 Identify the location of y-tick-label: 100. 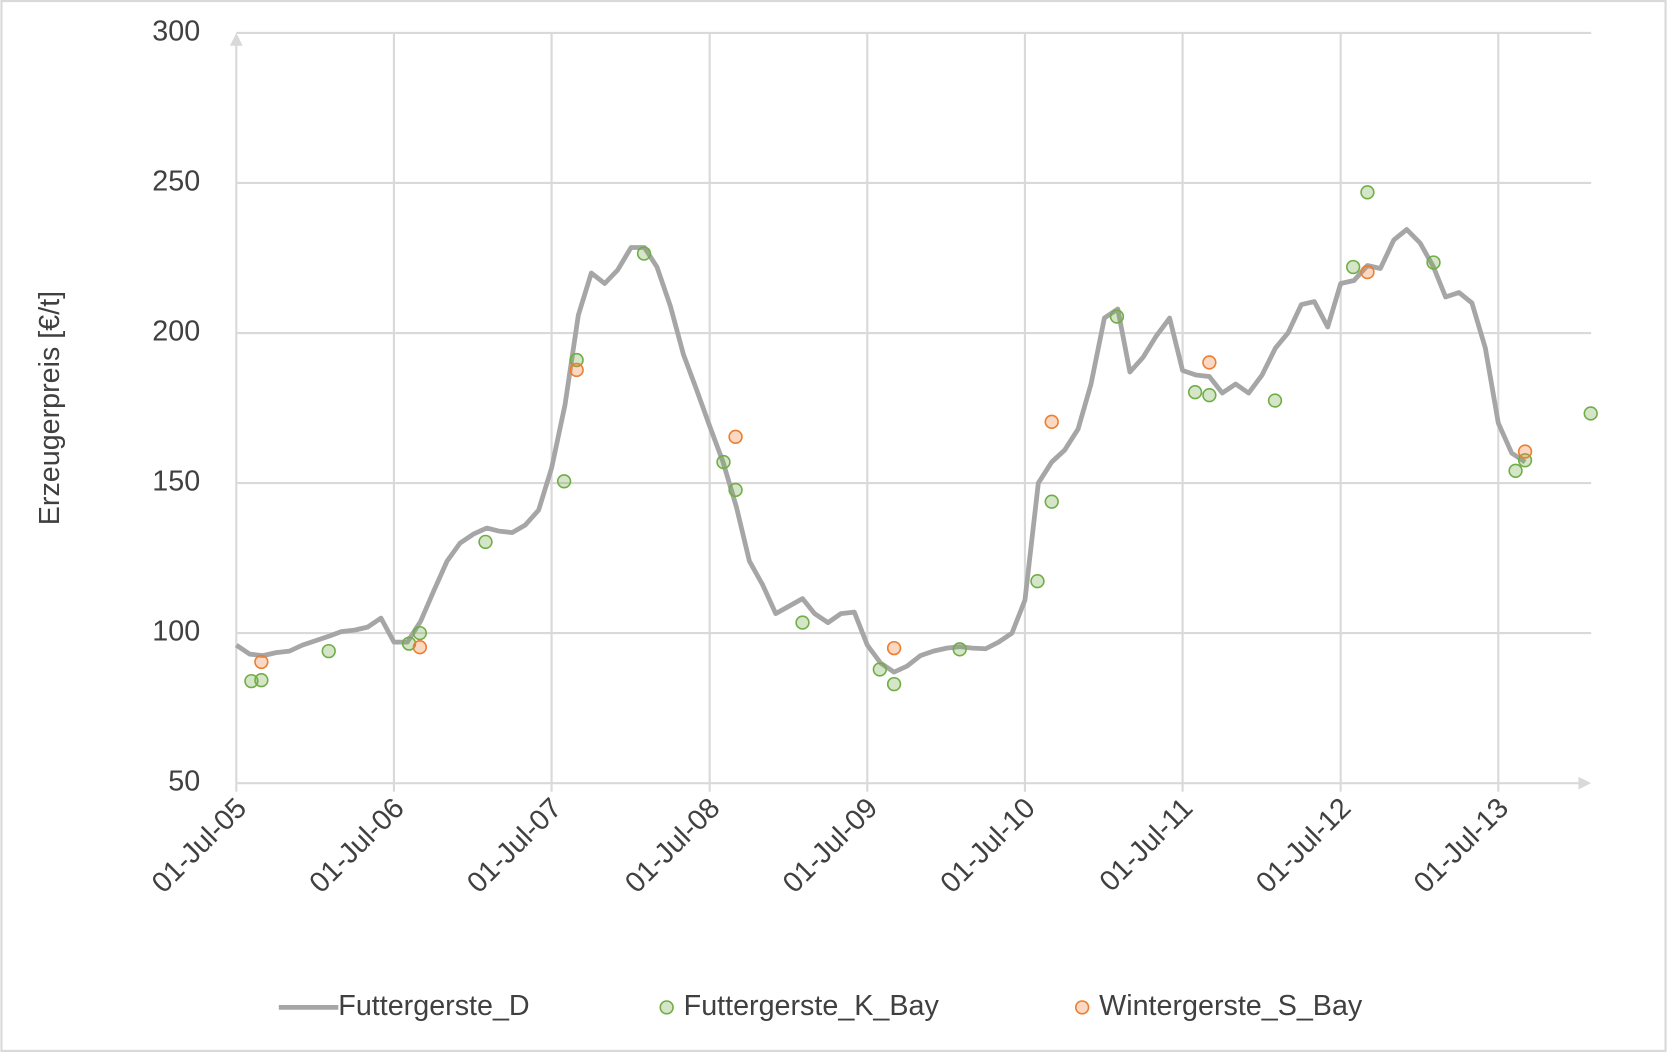
(176, 632).